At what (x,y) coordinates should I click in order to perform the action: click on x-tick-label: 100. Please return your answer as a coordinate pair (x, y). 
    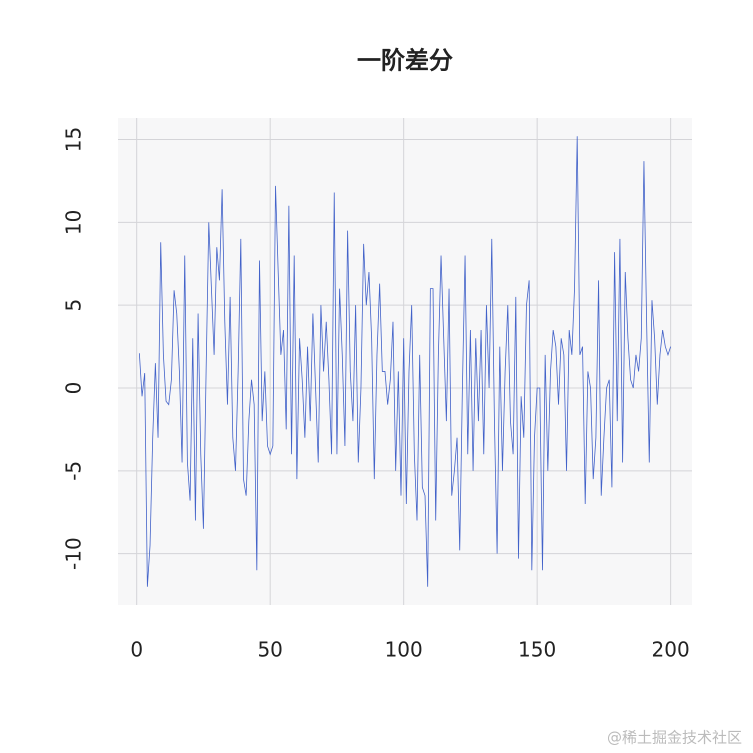
    Looking at the image, I should click on (404, 650).